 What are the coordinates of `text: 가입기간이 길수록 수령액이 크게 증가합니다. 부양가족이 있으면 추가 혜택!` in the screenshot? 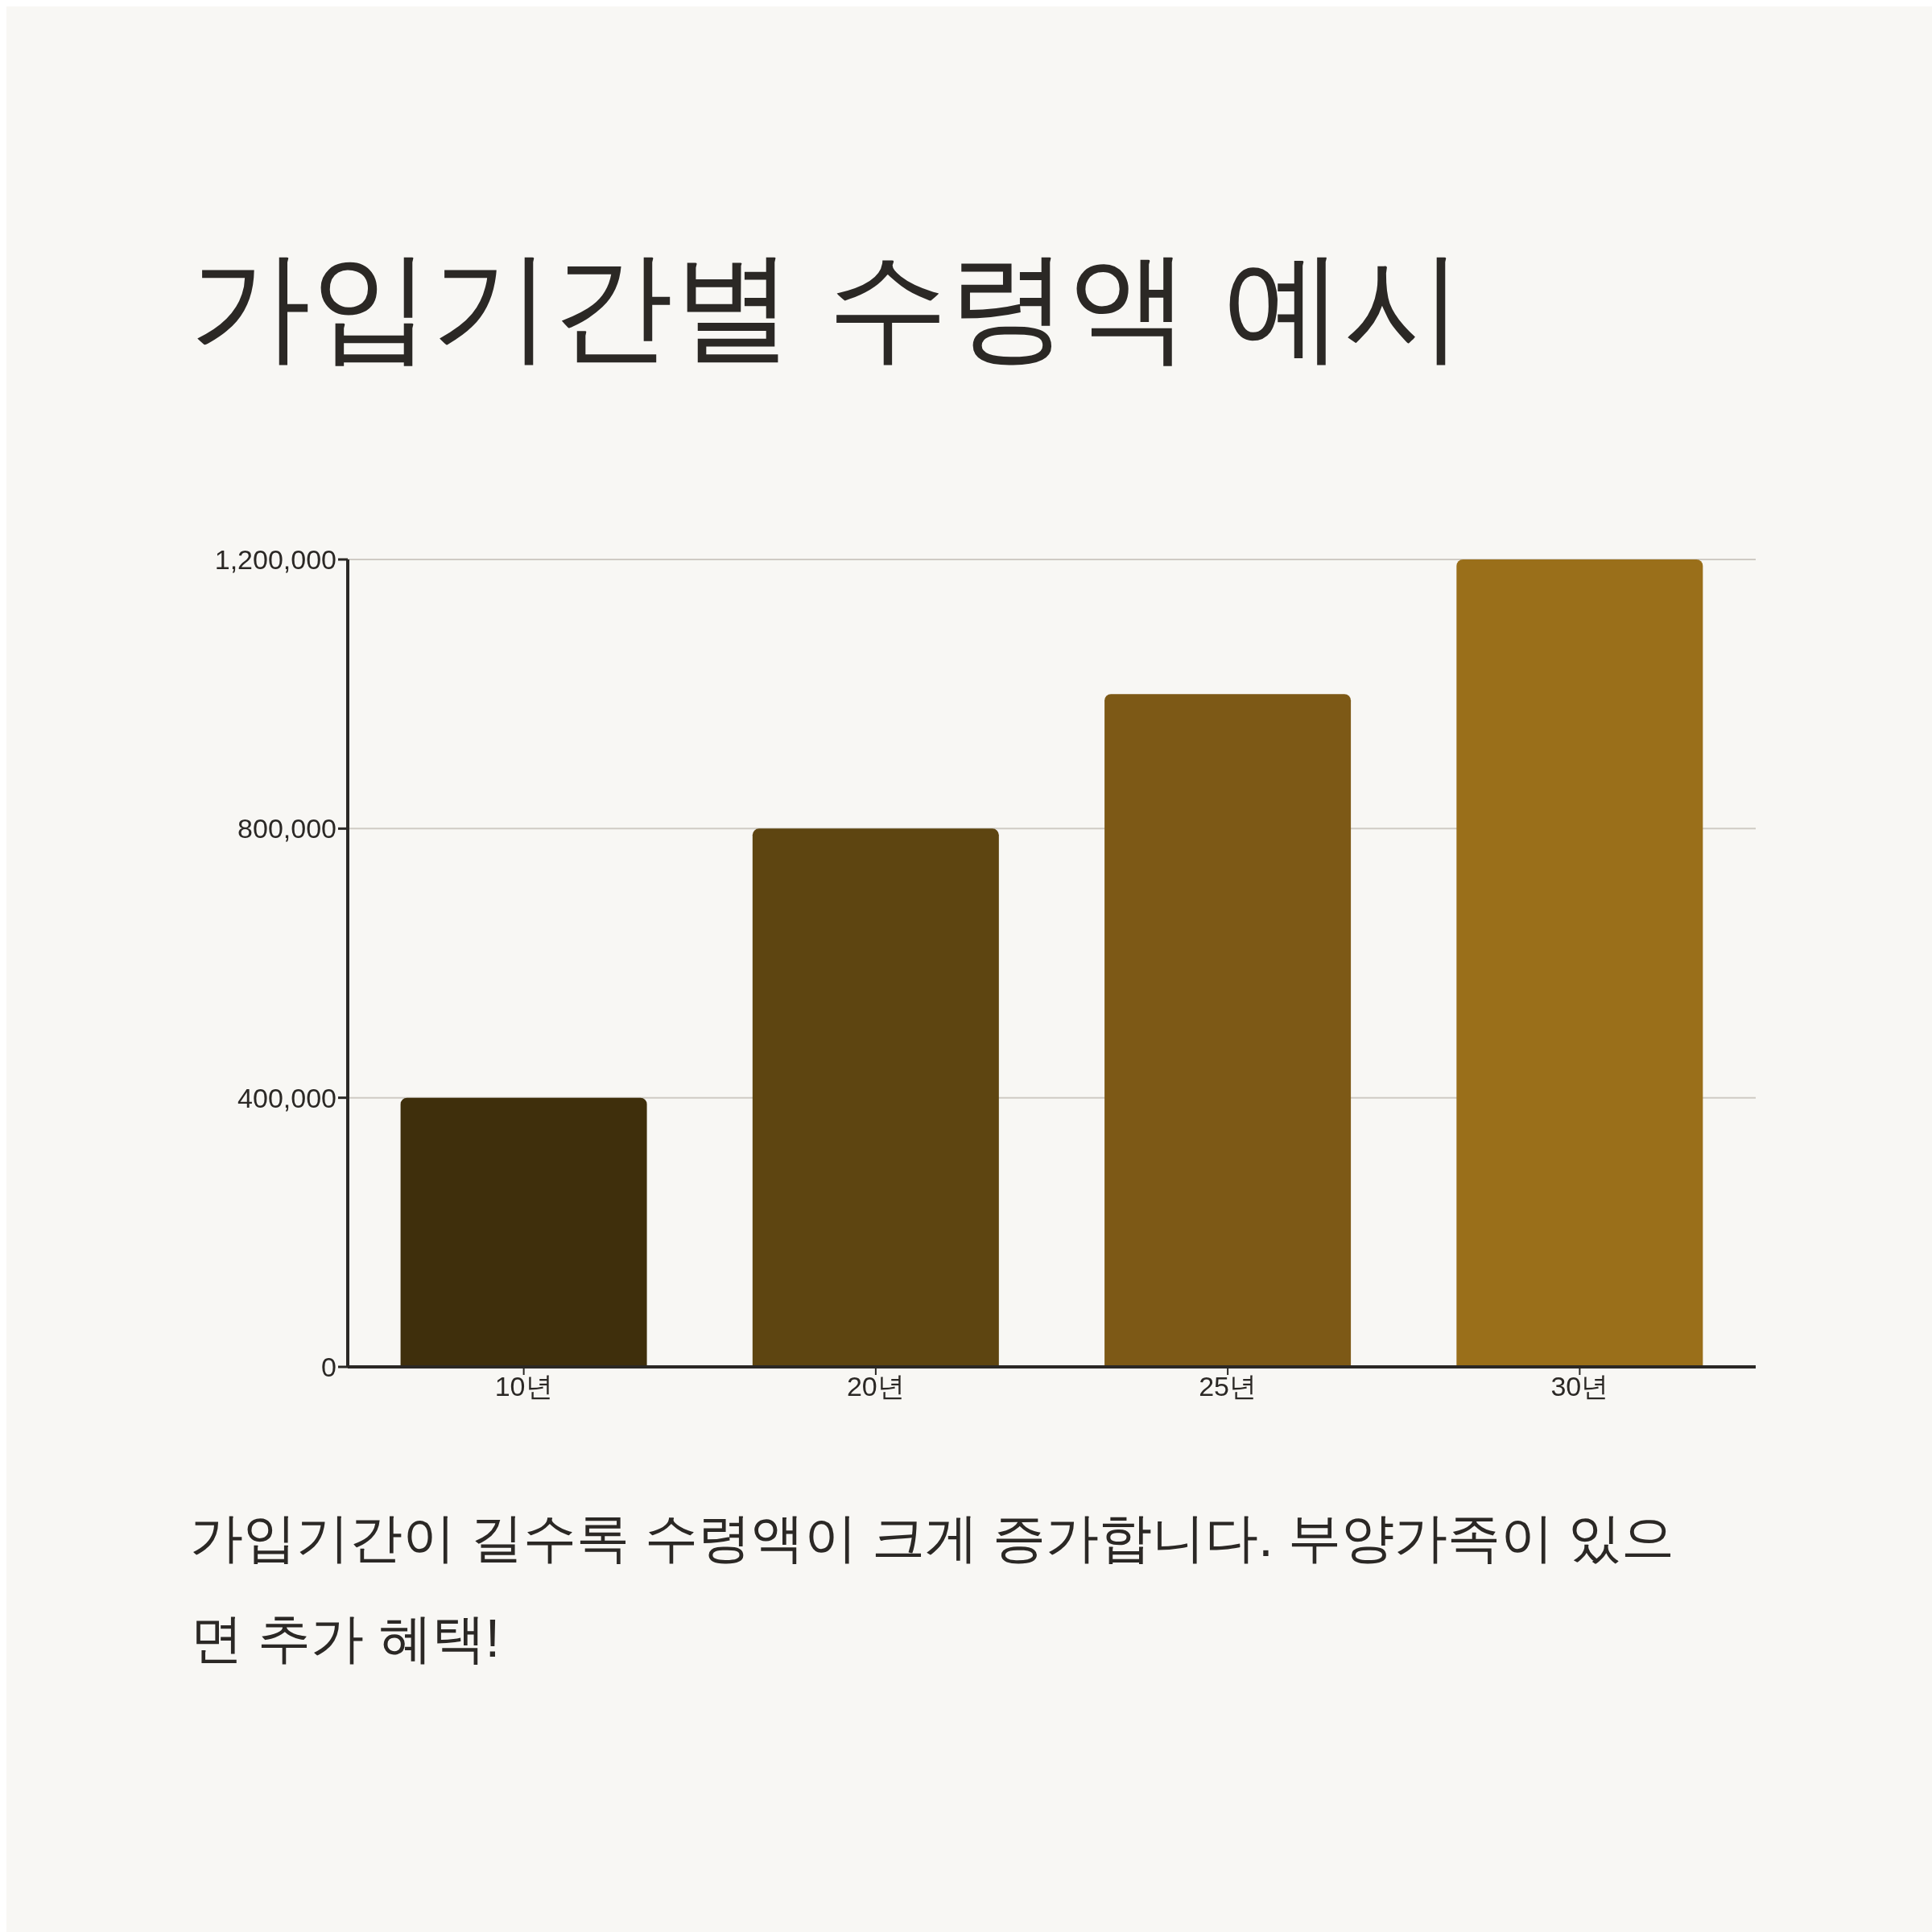 It's located at (933, 1588).